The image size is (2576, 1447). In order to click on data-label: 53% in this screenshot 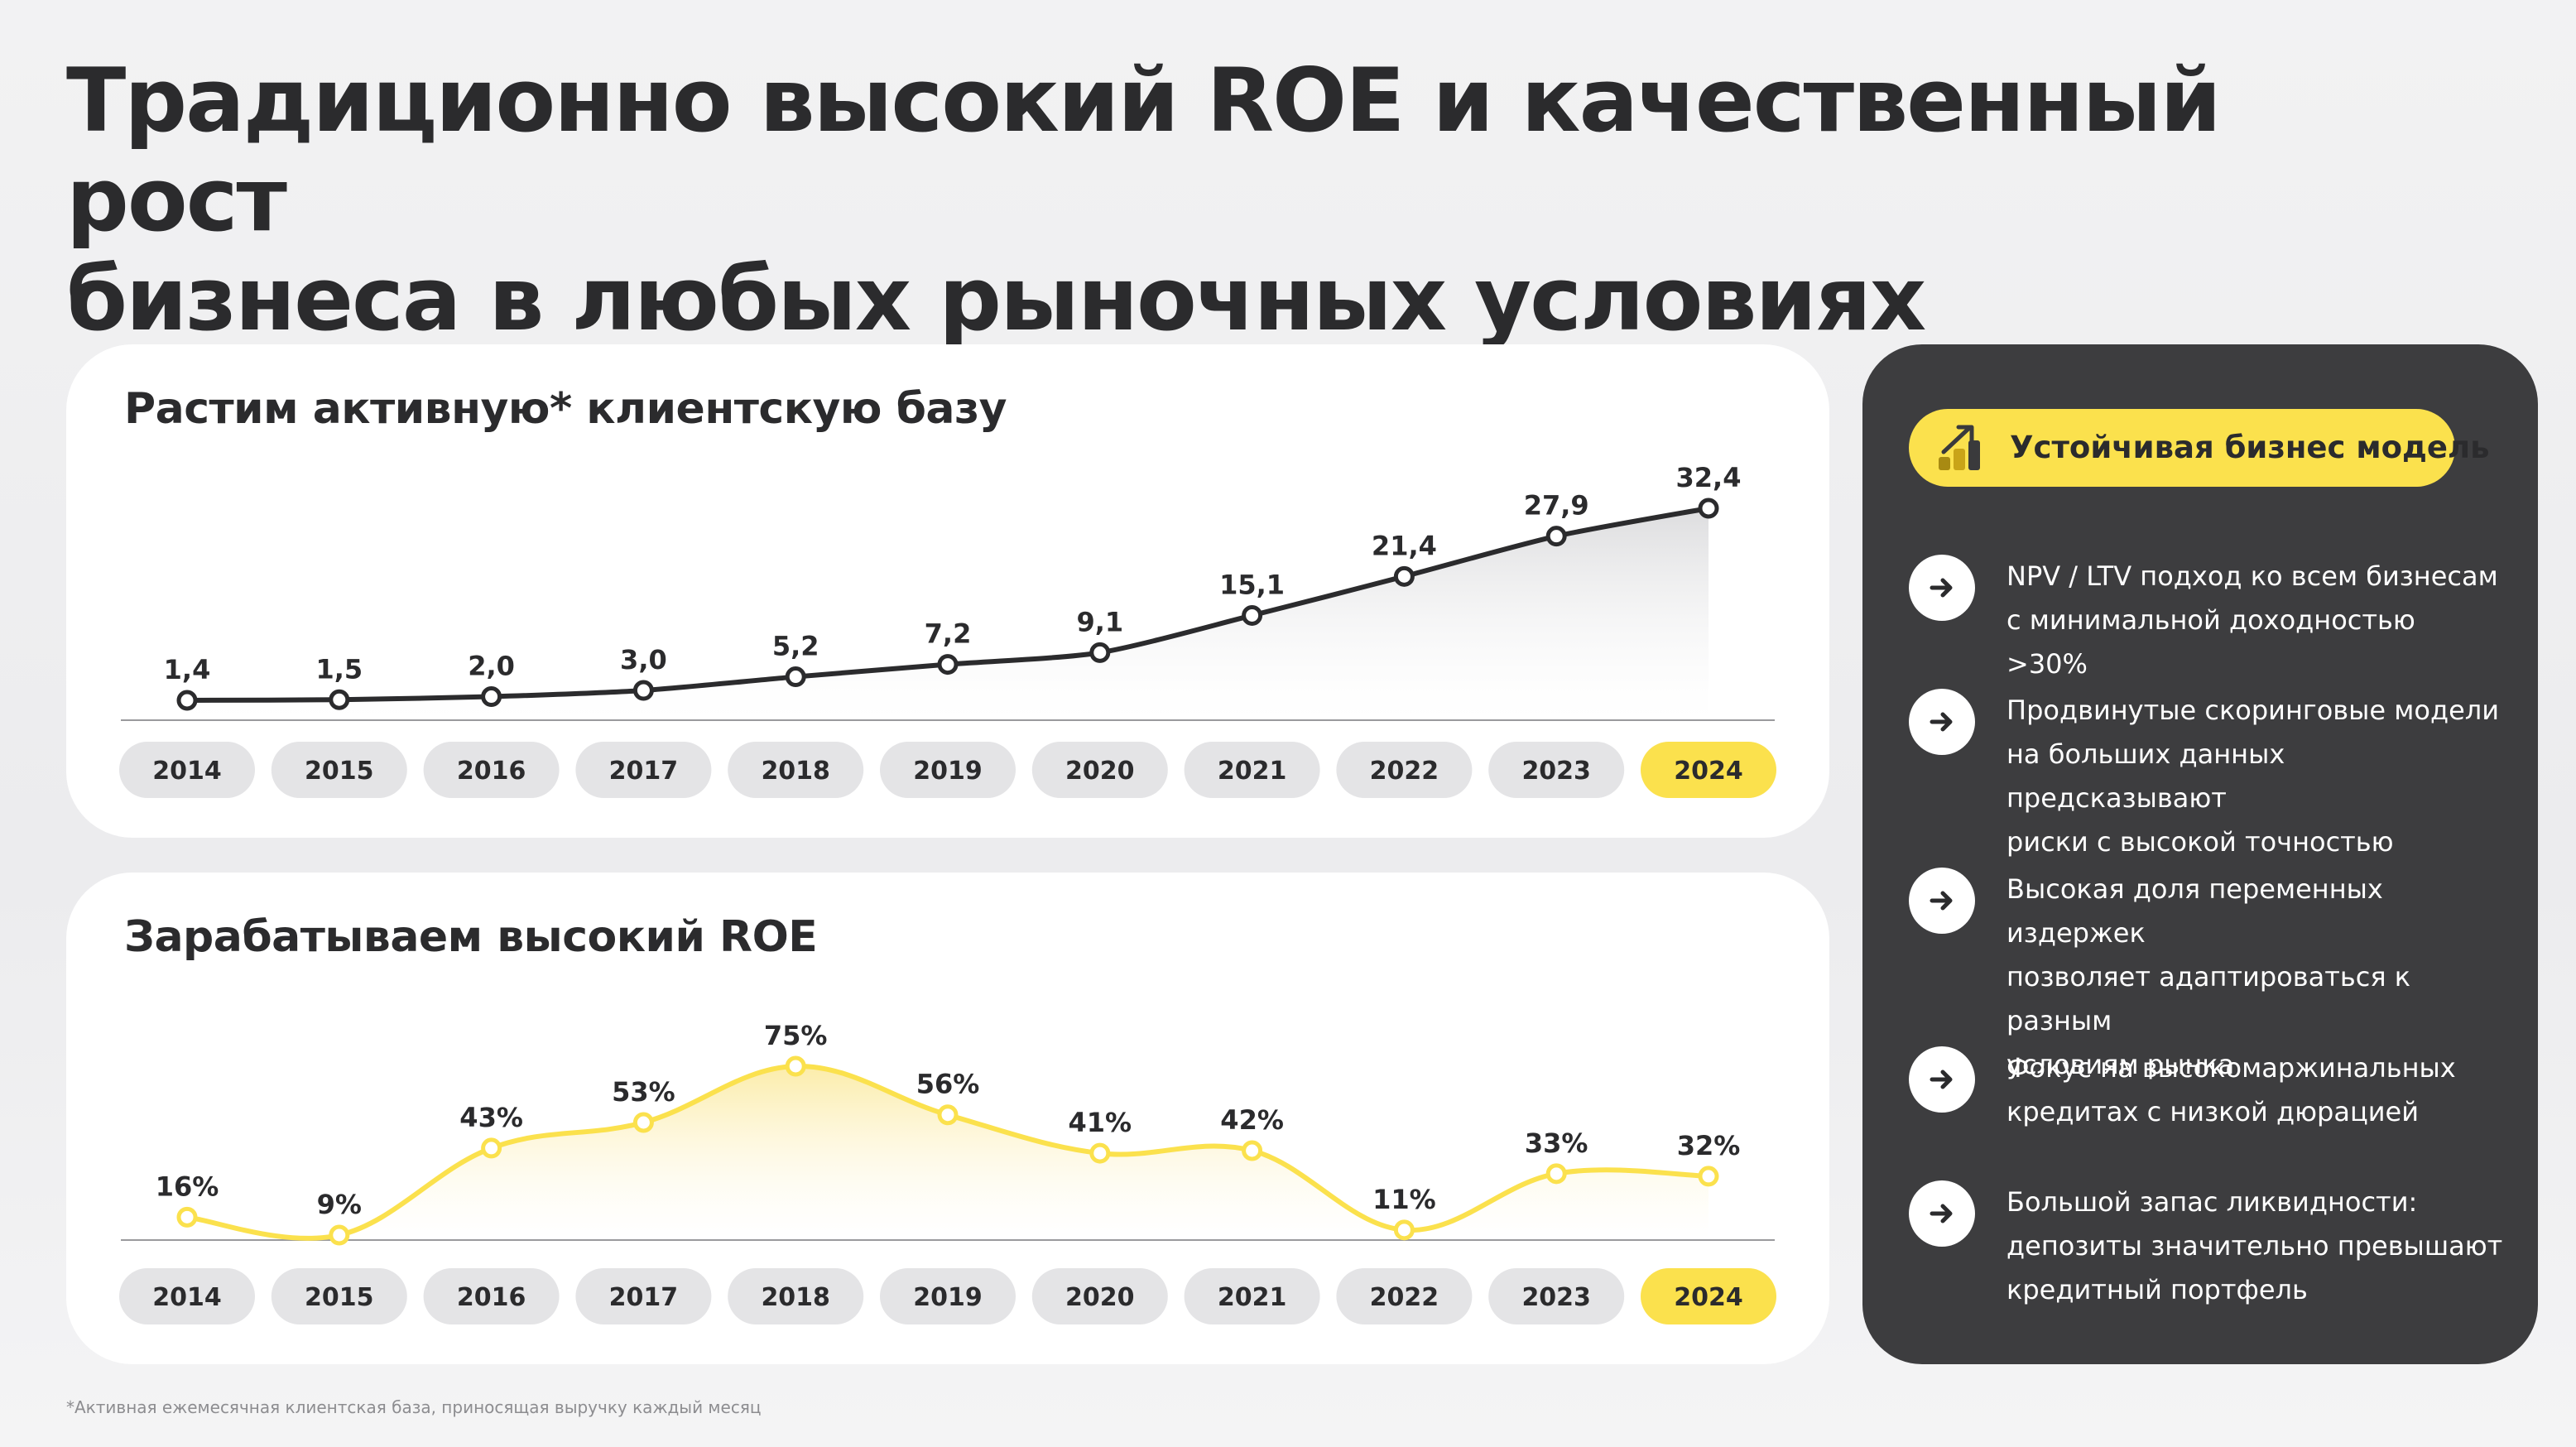, I will do `click(643, 1092)`.